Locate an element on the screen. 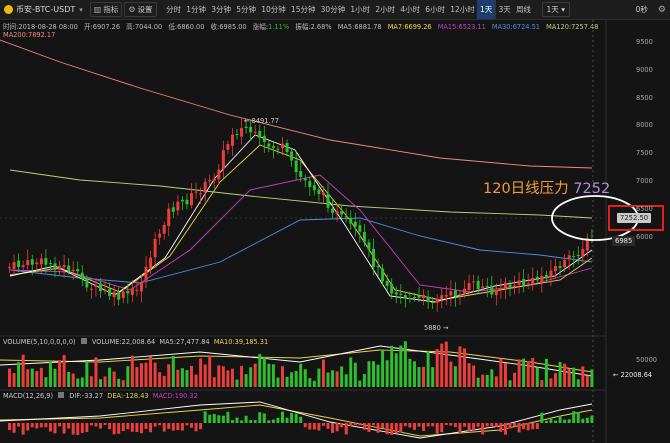  chart-settings-icon: ⚙ is located at coordinates (661, 9).